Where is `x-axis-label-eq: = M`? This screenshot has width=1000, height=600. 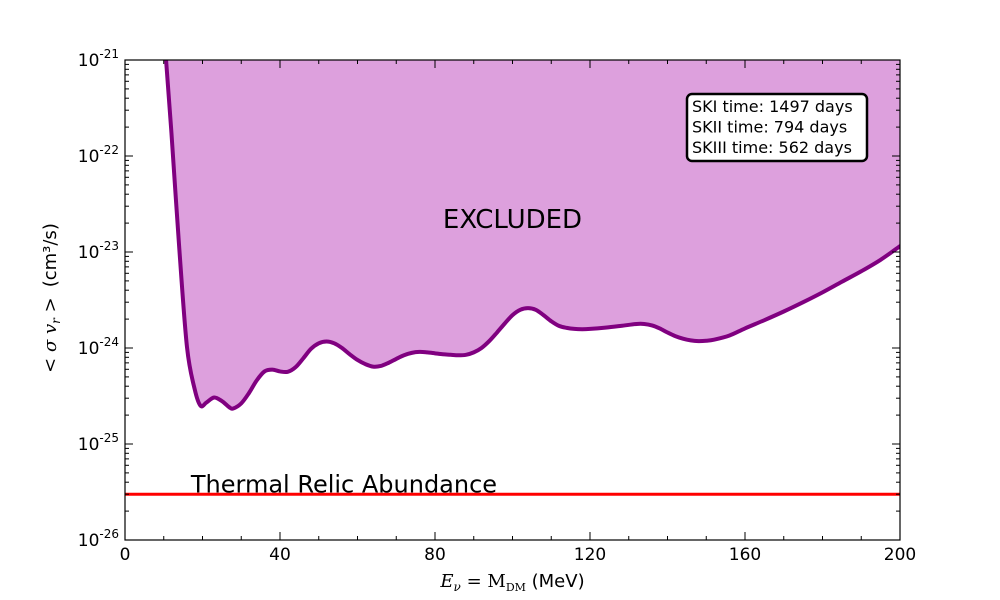
x-axis-label-eq: = M is located at coordinates (483, 581).